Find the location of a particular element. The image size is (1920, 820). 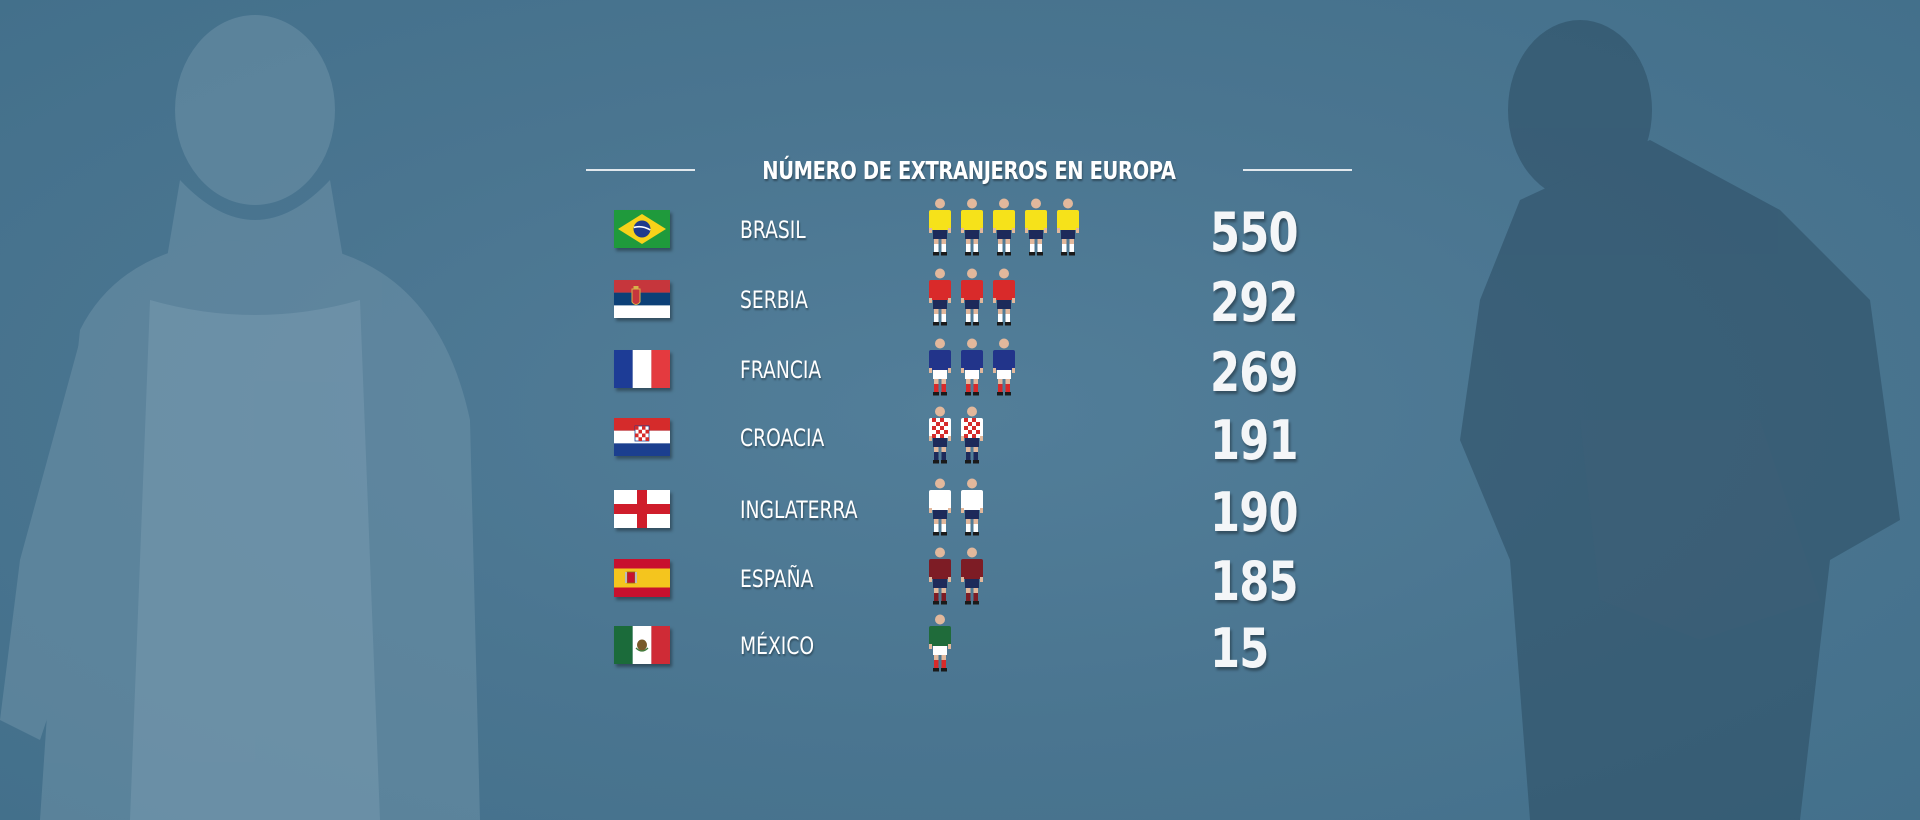

chart-row-inglaterra: INGLATERRA 190 is located at coordinates (950, 511).